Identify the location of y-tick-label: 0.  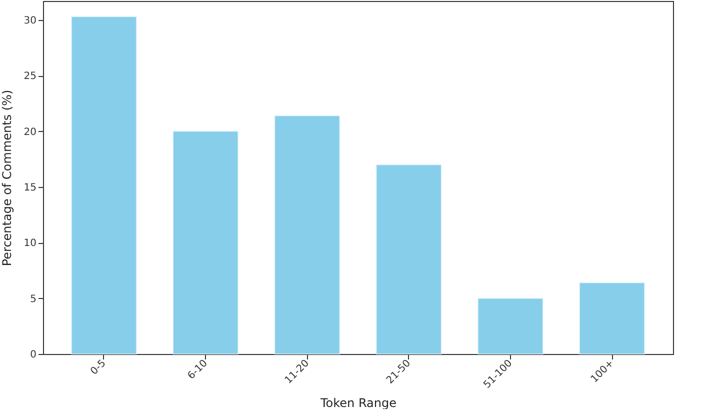
(33, 355).